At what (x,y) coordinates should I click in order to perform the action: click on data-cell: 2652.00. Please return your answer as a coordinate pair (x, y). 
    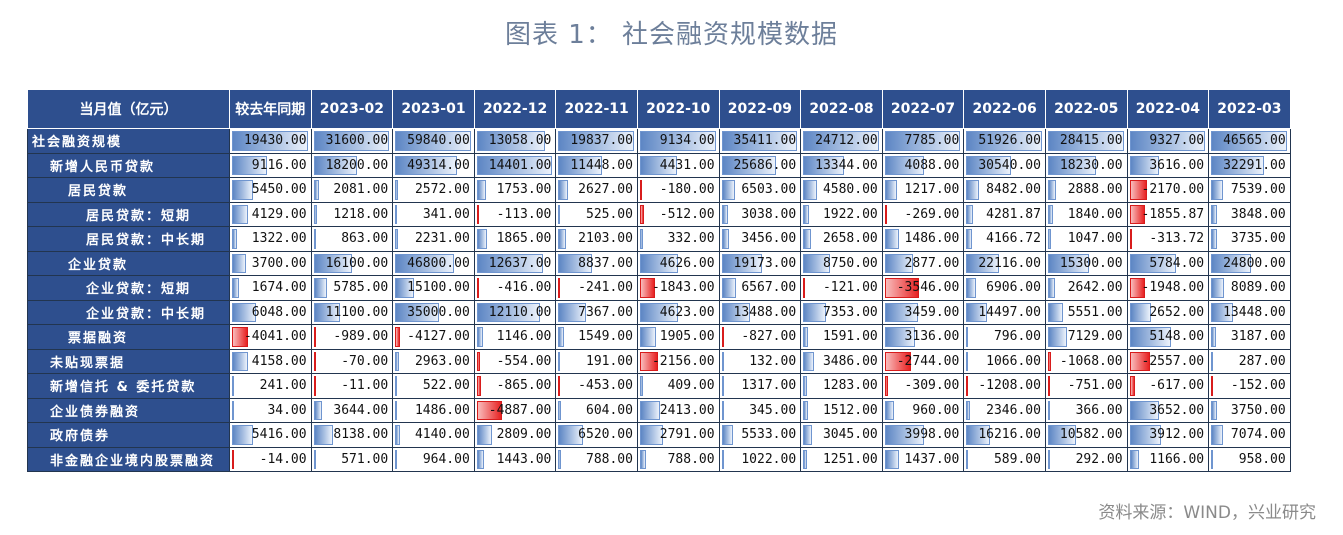
    Looking at the image, I should click on (1168, 312).